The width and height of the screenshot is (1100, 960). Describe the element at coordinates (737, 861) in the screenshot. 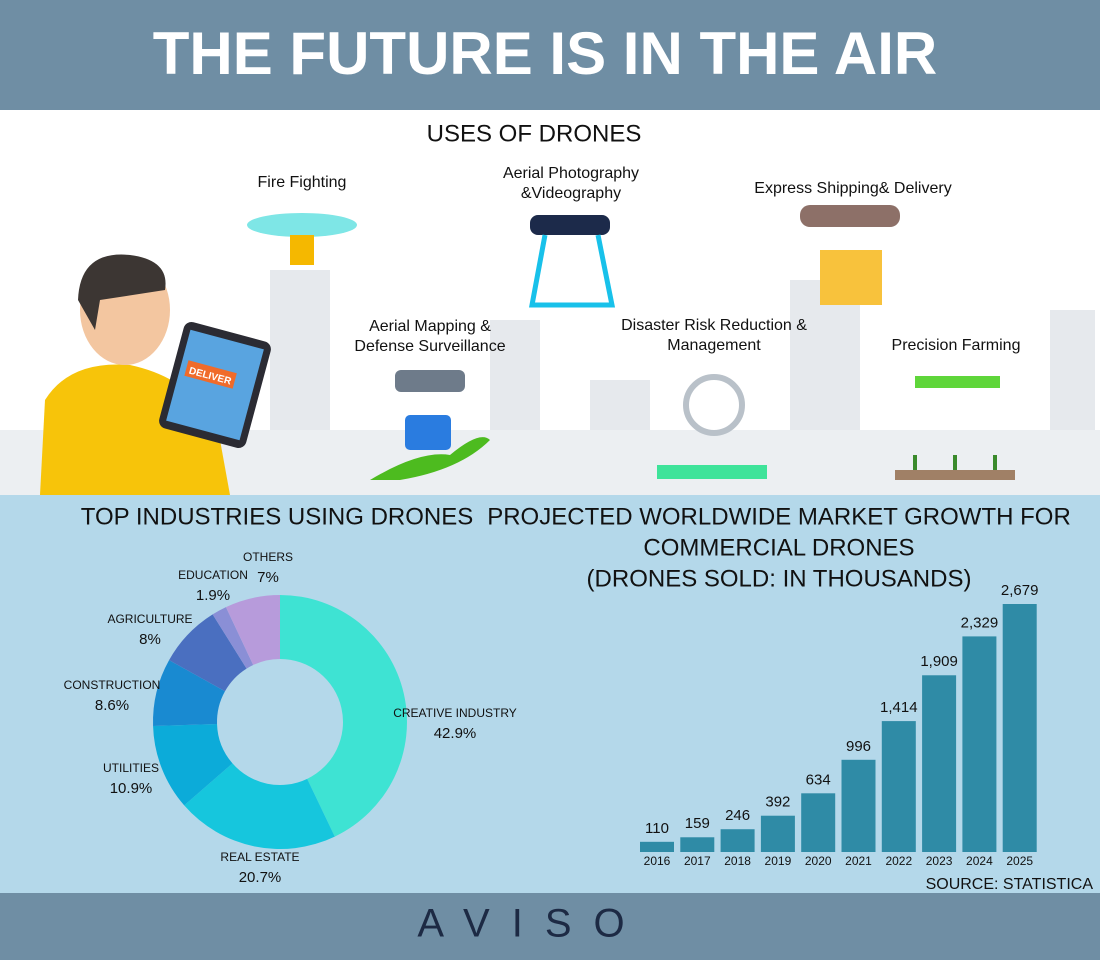

I see `x-tick-label: 2018` at that location.